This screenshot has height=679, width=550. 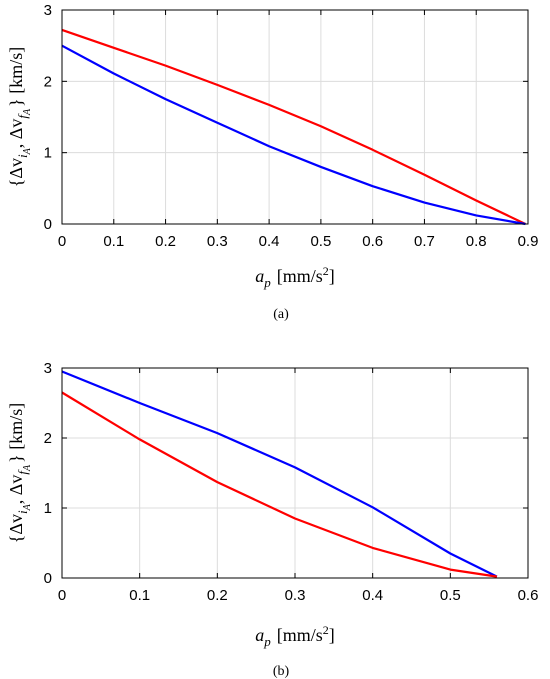 I want to click on panel-caption: (a), so click(x=281, y=314).